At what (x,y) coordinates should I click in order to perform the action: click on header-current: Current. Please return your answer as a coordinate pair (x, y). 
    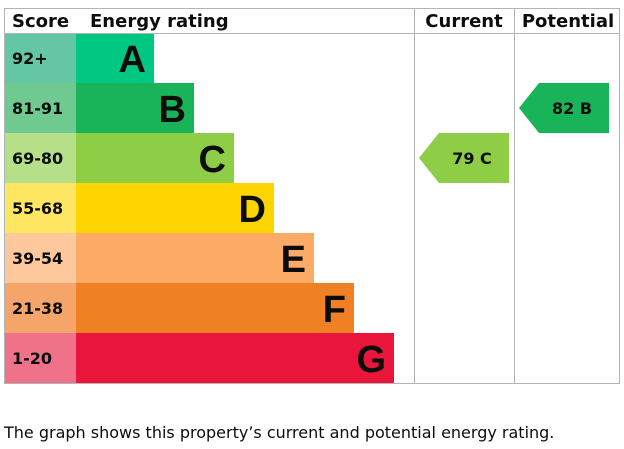
    Looking at the image, I should click on (464, 21).